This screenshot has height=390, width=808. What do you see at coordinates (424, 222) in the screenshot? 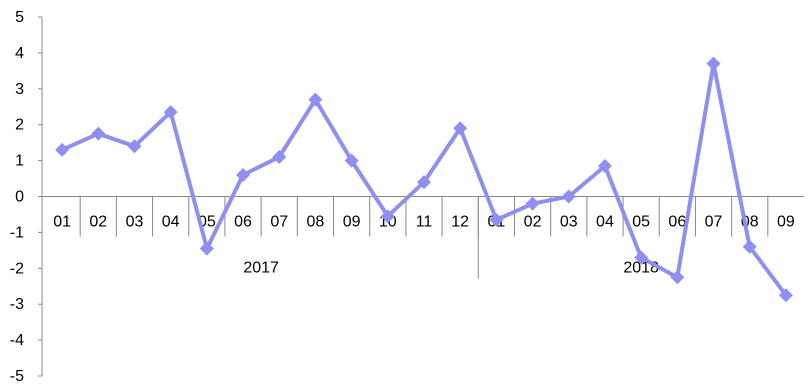
I see `x-tick-label: 11` at bounding box center [424, 222].